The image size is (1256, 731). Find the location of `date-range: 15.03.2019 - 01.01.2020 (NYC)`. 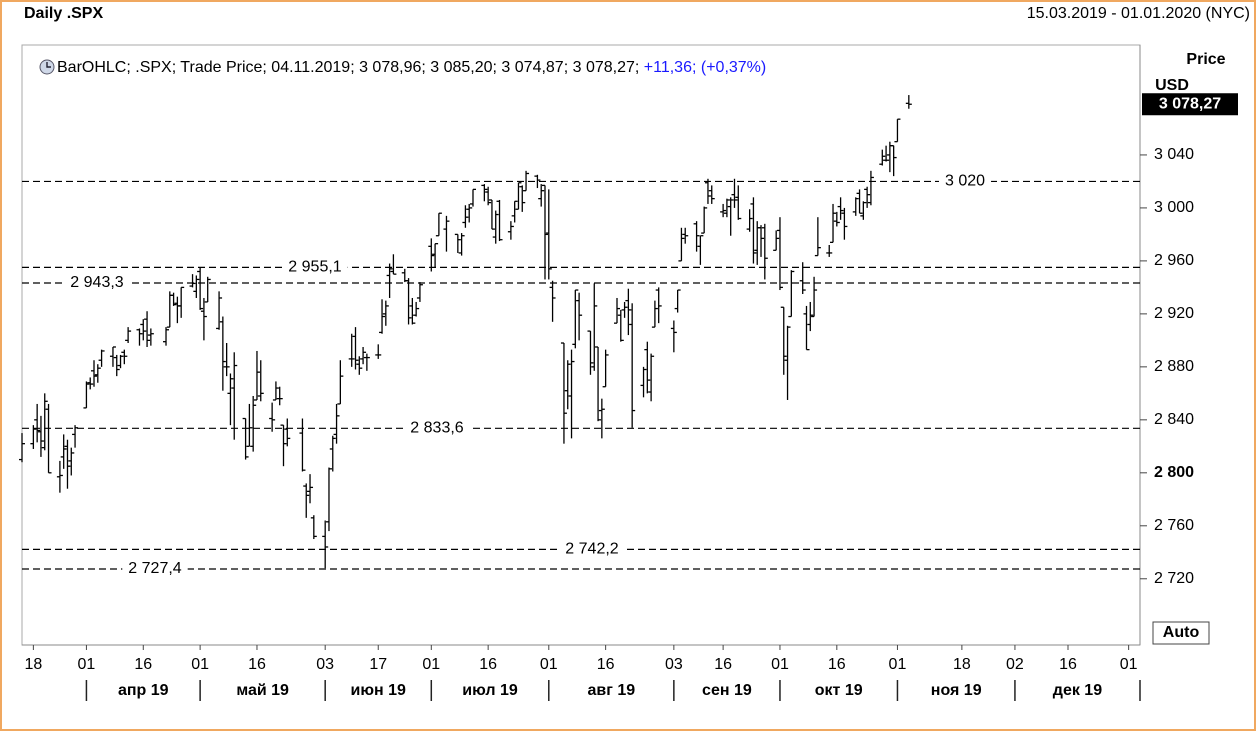

date-range: 15.03.2019 - 01.01.2020 (NYC) is located at coordinates (1138, 13).